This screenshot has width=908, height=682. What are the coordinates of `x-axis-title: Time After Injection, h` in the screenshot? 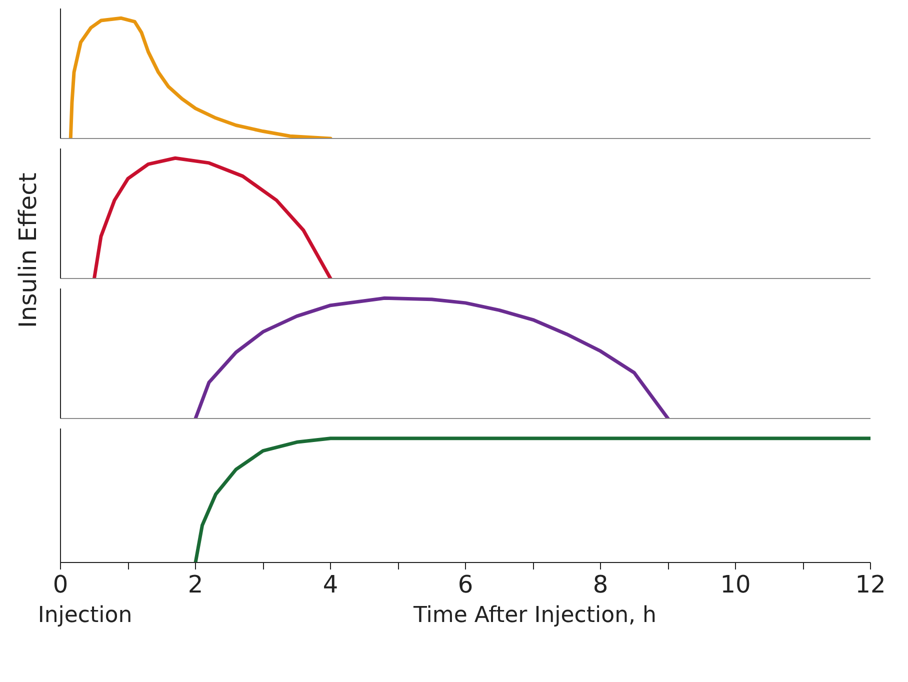 It's located at (535, 616).